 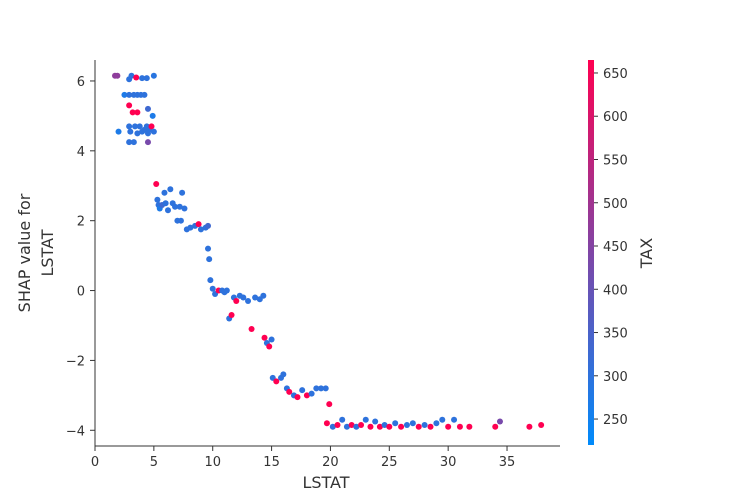 What do you see at coordinates (47, 252) in the screenshot?
I see `y-axis-label-line-2: LSTAT` at bounding box center [47, 252].